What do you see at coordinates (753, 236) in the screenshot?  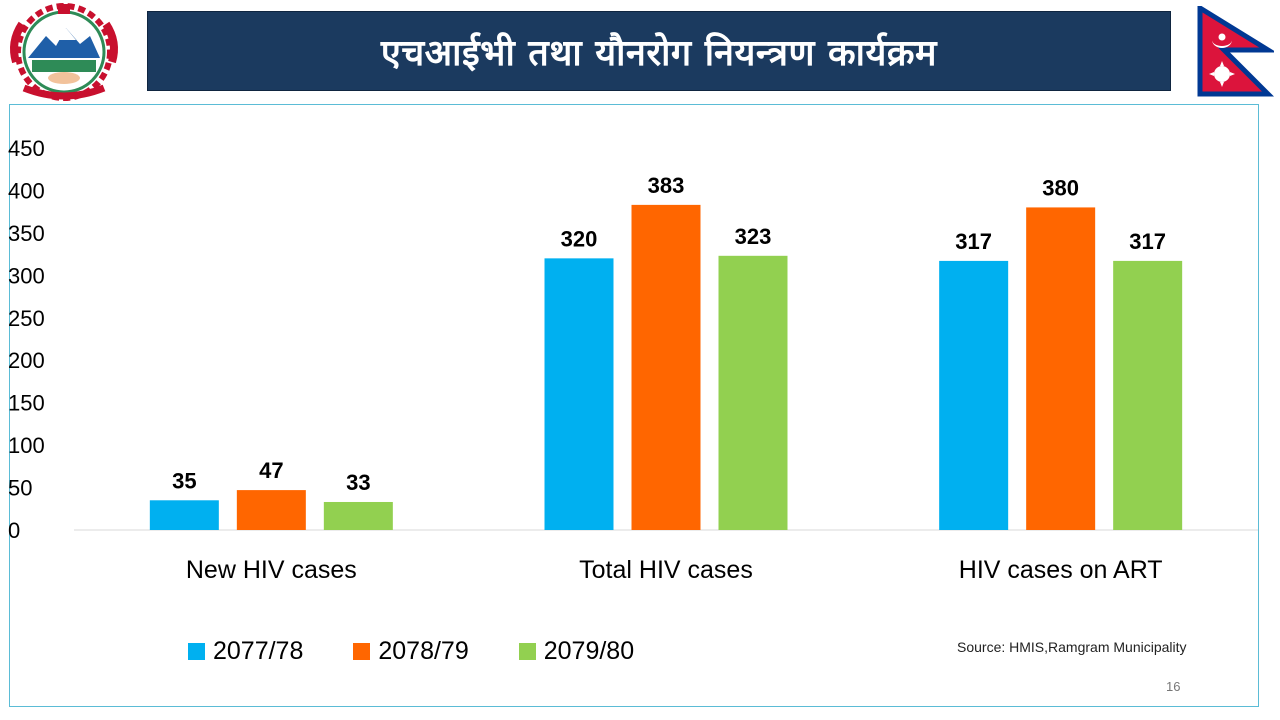 I see `bar-data-label: 323` at bounding box center [753, 236].